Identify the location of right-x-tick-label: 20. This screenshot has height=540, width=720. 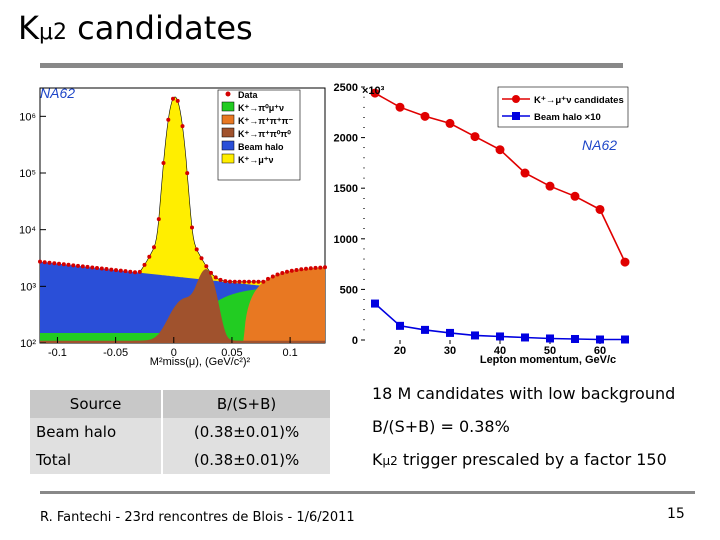
(400, 351).